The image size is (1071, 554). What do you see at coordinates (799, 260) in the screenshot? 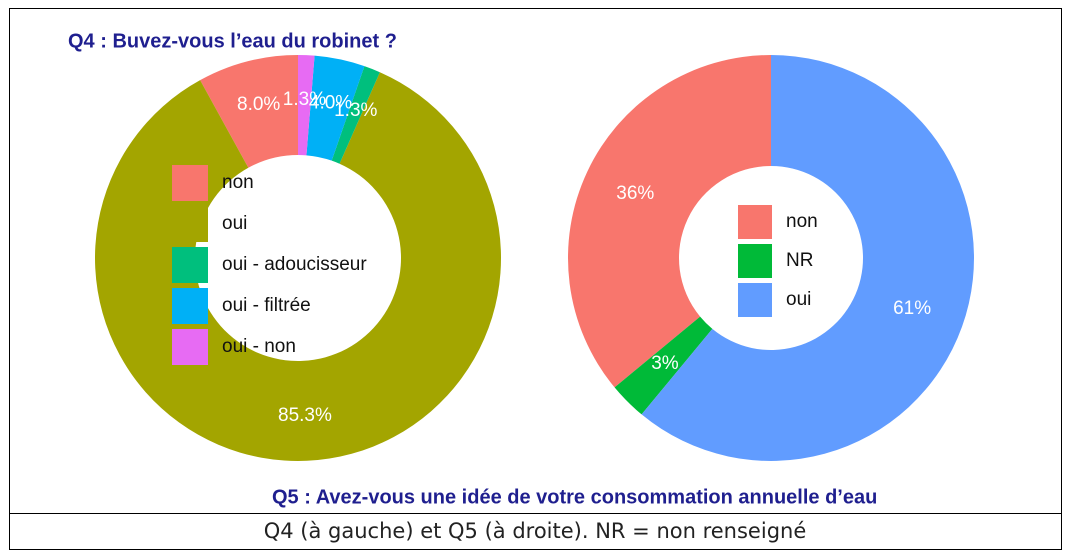
I see `legend-label: NR` at bounding box center [799, 260].